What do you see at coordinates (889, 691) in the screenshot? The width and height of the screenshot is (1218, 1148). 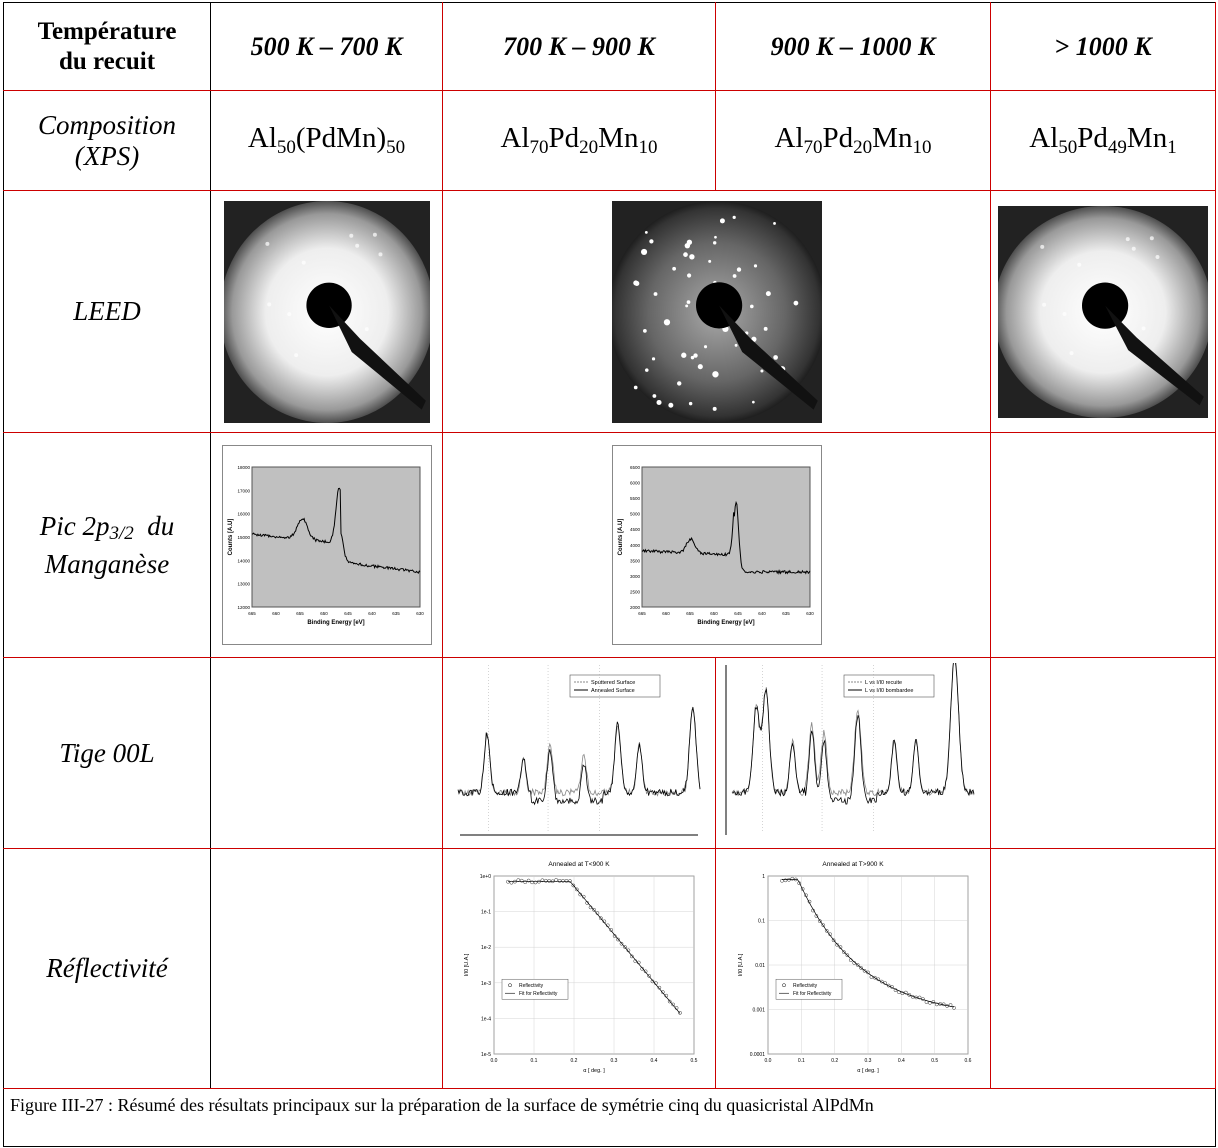 I see `legend-entry: L vs I/I0 bombardee` at bounding box center [889, 691].